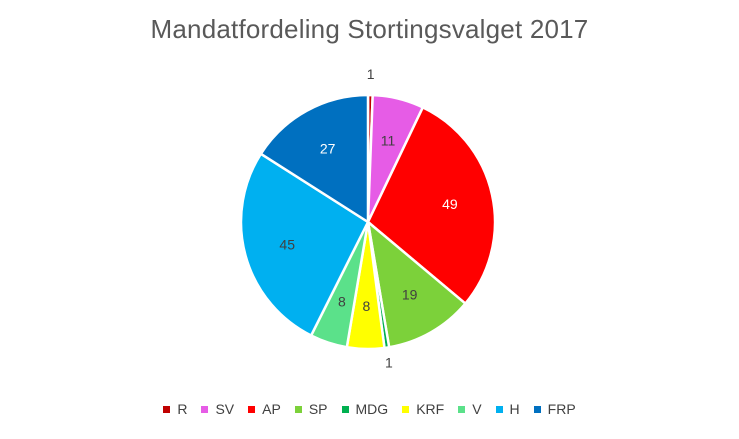  I want to click on legend-item-v: V, so click(470, 409).